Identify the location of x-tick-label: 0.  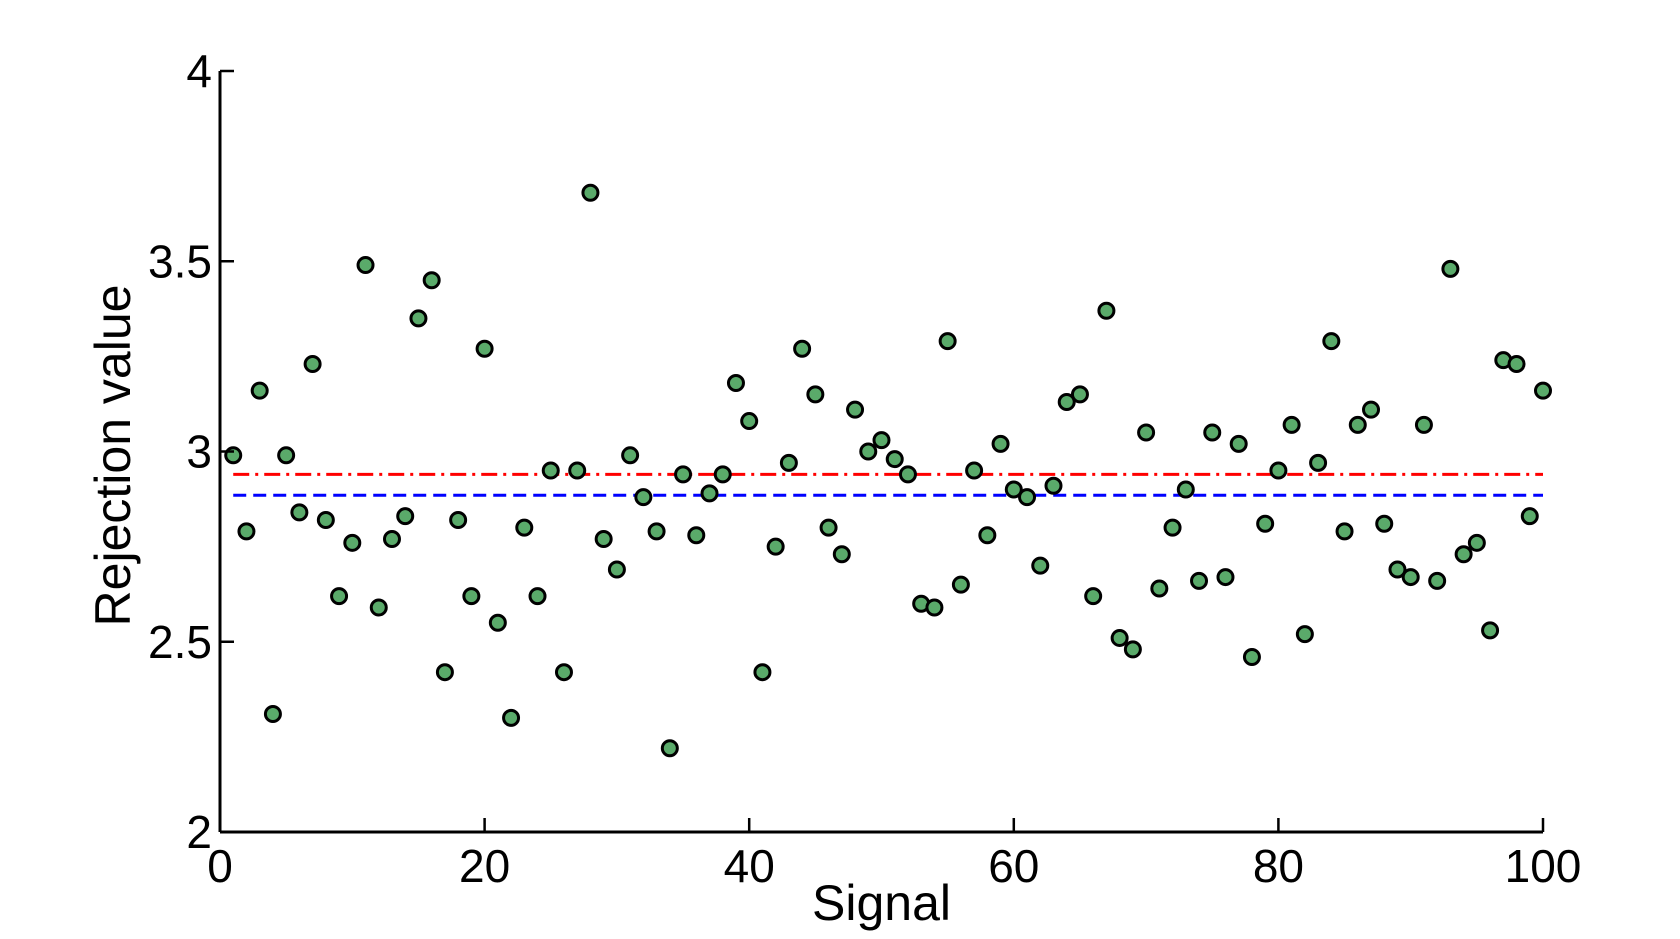
(220, 866).